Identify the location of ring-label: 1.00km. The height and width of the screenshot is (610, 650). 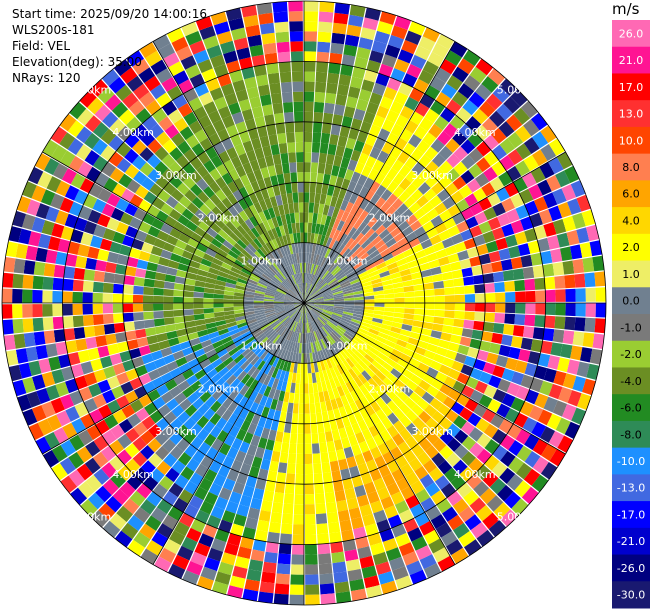
(262, 346).